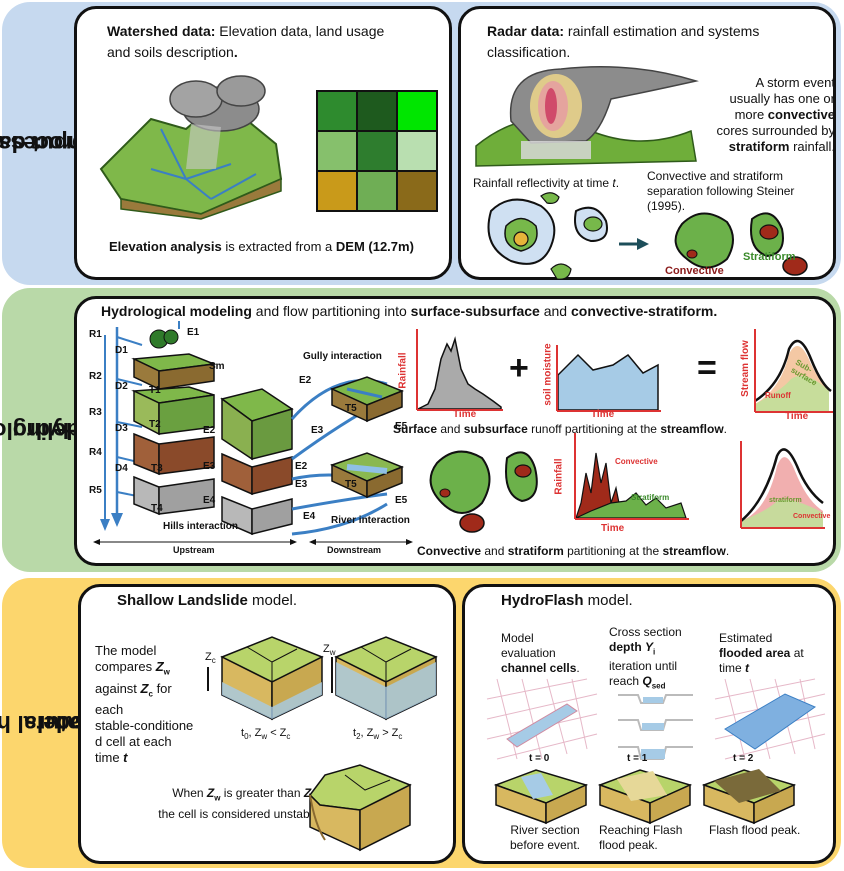 The width and height of the screenshot is (844, 871). Describe the element at coordinates (301, 466) in the screenshot. I see `river-e2: E2` at that location.